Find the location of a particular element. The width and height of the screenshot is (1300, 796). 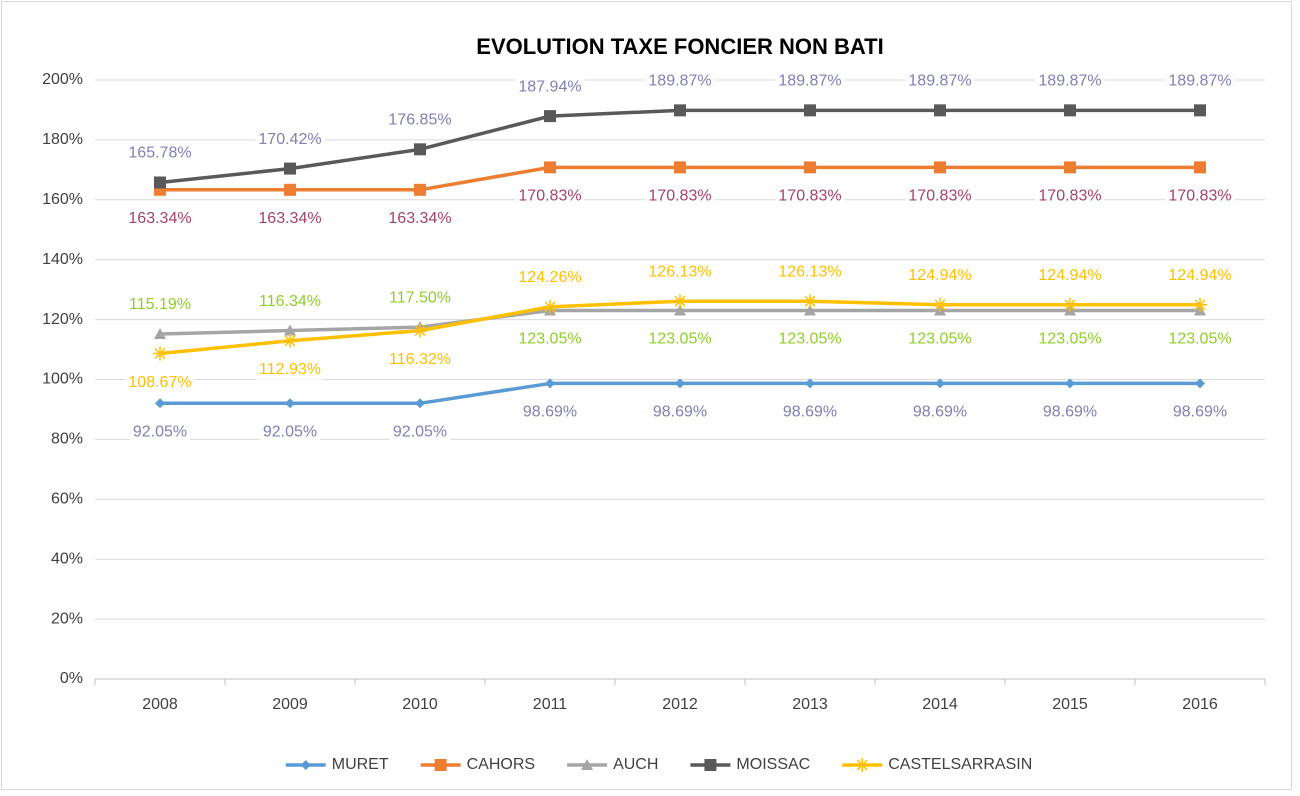

y-tick-label: 40% is located at coordinates (67, 558).